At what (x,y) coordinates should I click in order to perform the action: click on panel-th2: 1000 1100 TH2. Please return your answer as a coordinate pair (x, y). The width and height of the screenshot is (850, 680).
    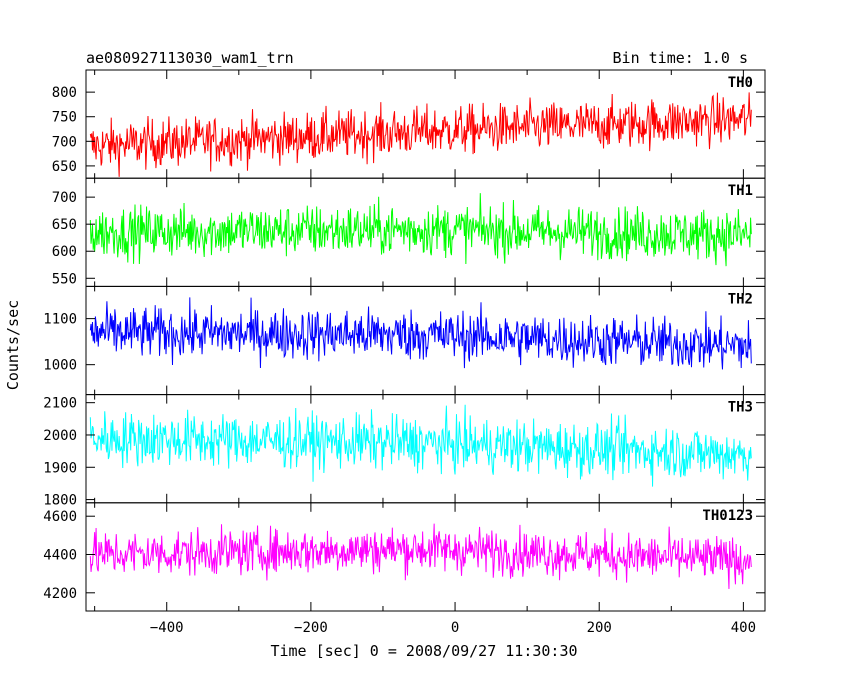
    Looking at the image, I should click on (404, 340).